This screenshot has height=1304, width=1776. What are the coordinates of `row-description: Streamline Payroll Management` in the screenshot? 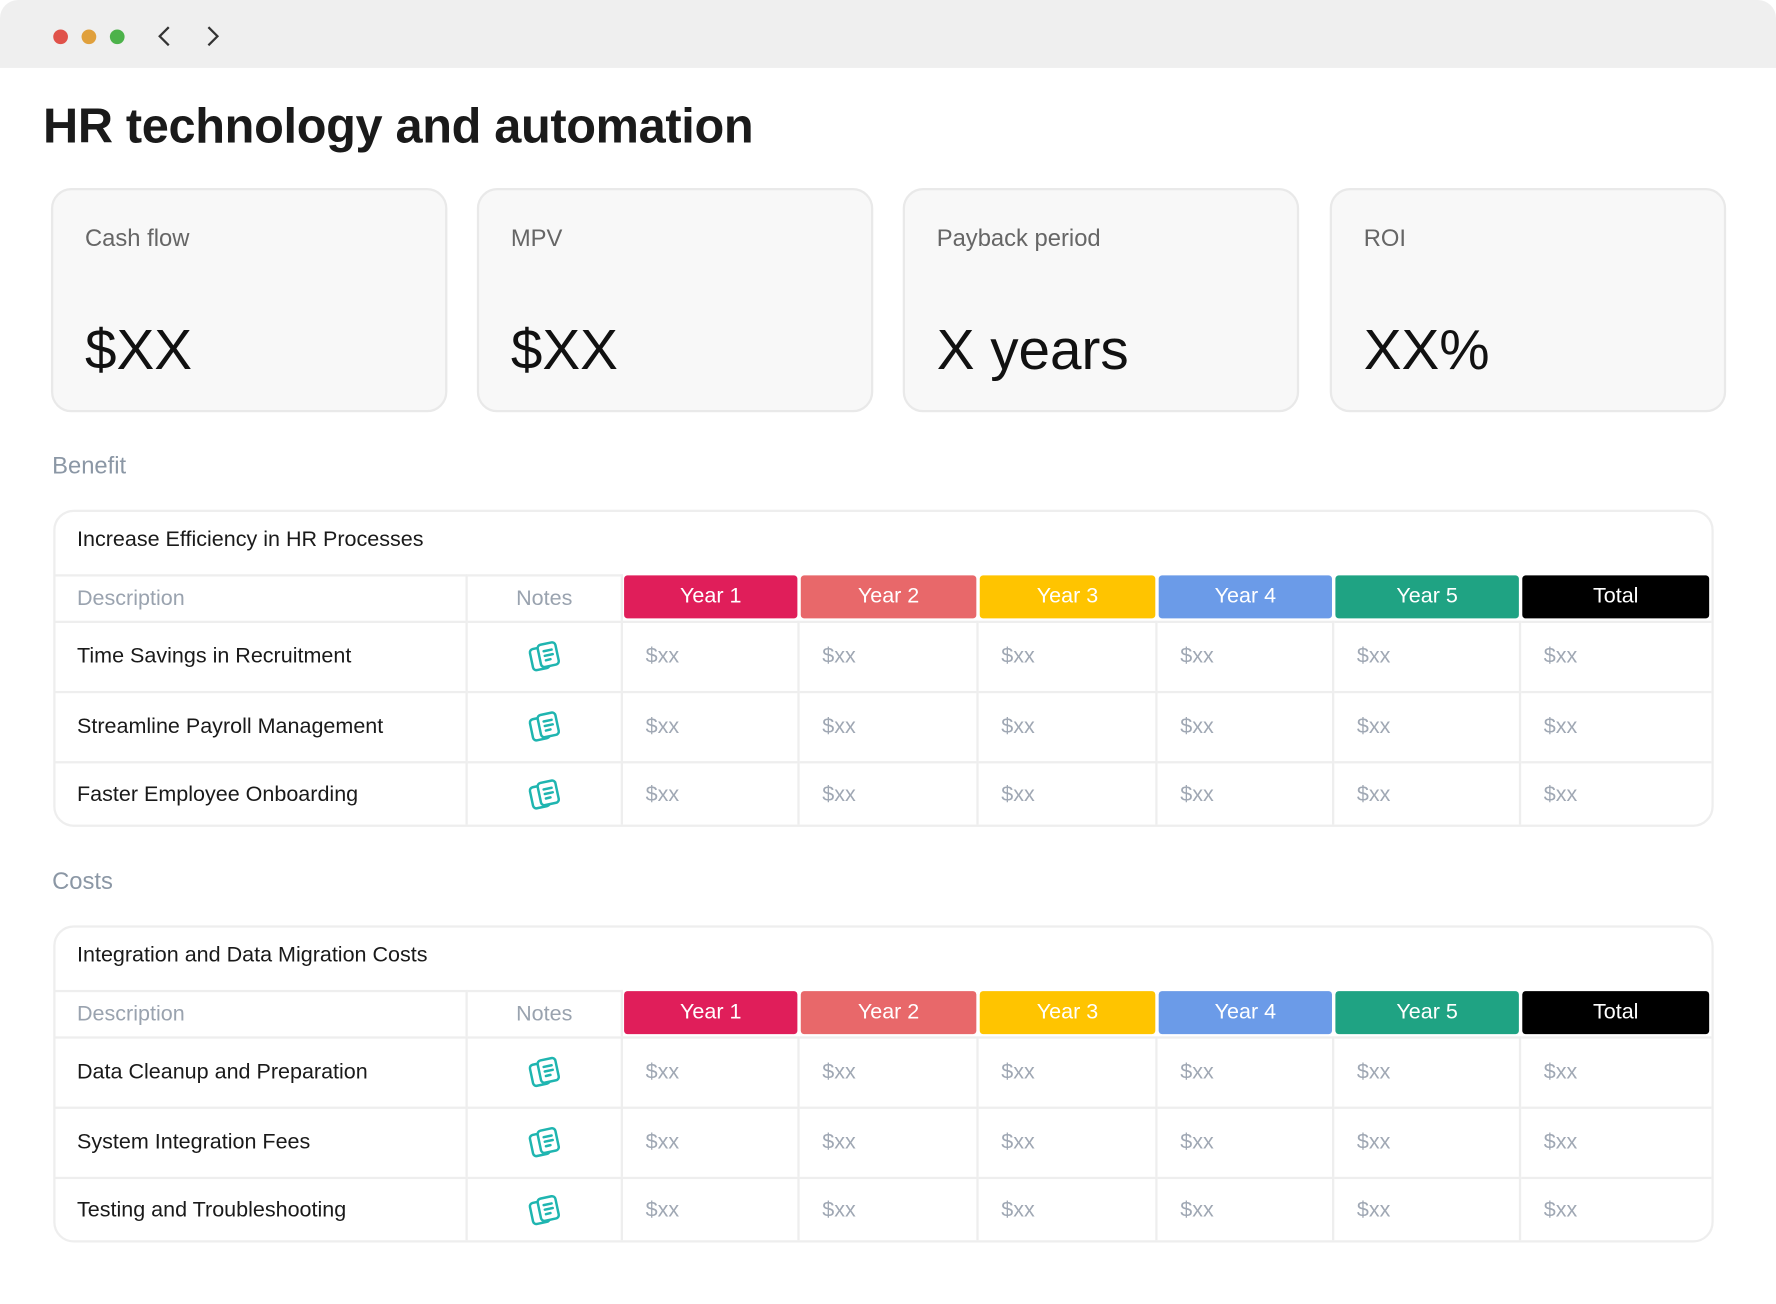 It's located at (261, 726).